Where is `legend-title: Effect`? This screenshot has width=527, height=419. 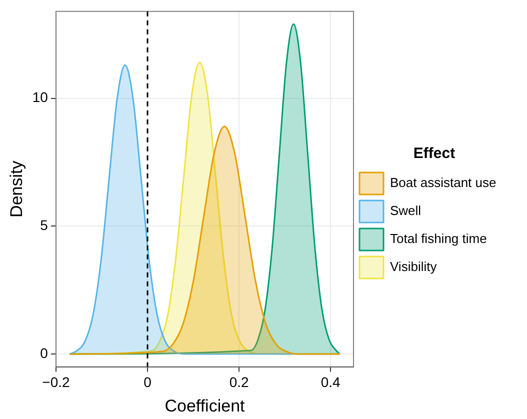 legend-title: Effect is located at coordinates (434, 153).